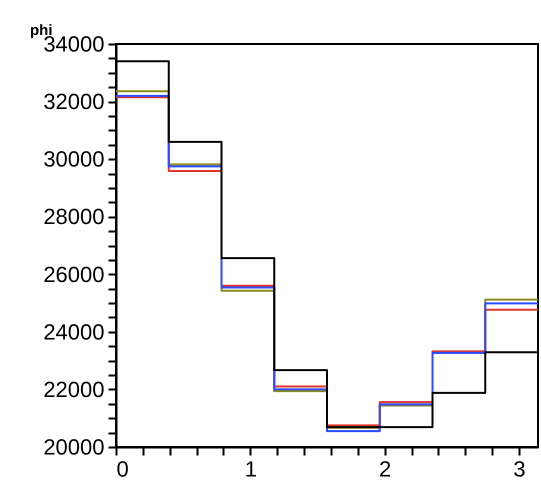 This screenshot has height=485, width=541. Describe the element at coordinates (519, 469) in the screenshot. I see `x-tick-label: 3` at that location.